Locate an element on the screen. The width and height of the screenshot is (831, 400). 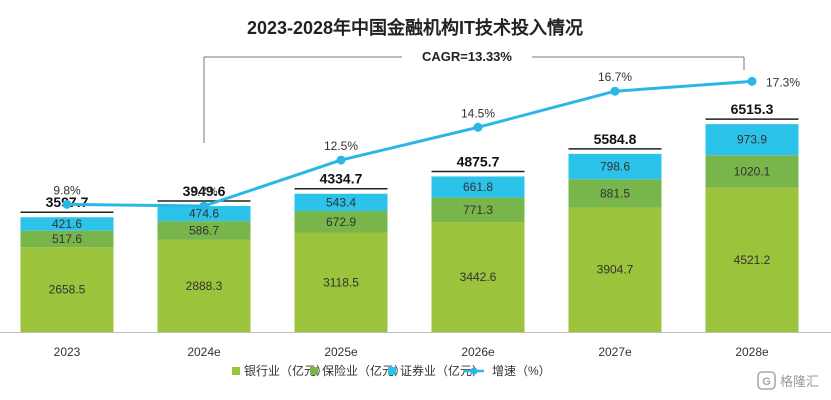
cagr-label: CAGR=13.33% is located at coordinates (467, 56).